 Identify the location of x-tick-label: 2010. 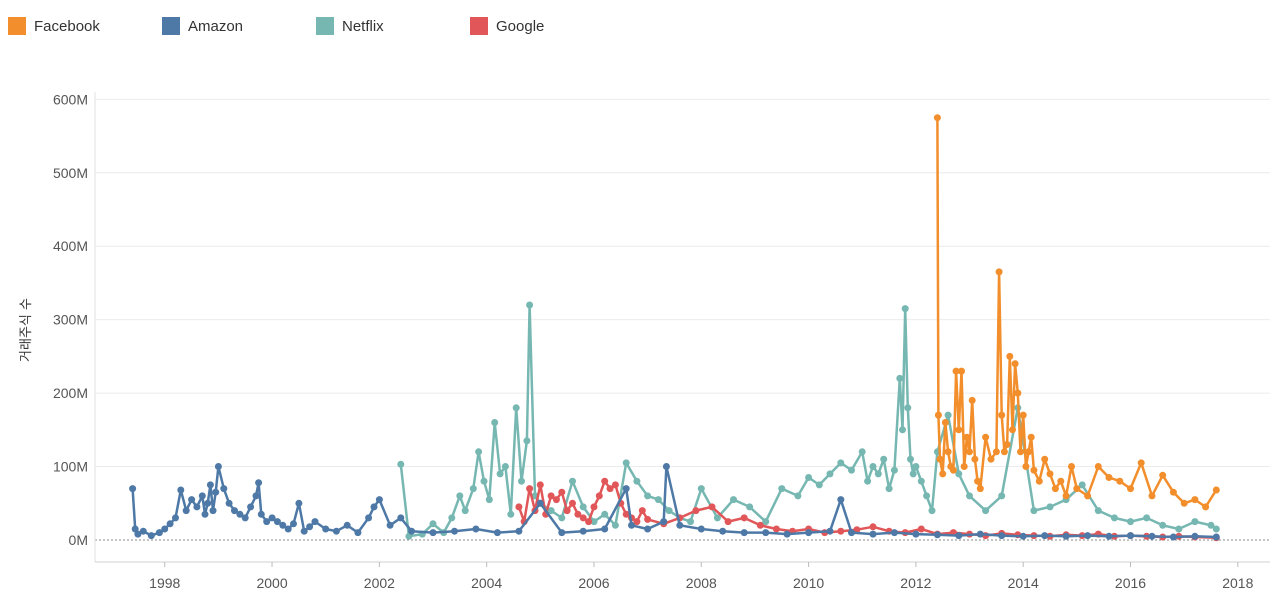
(808, 583).